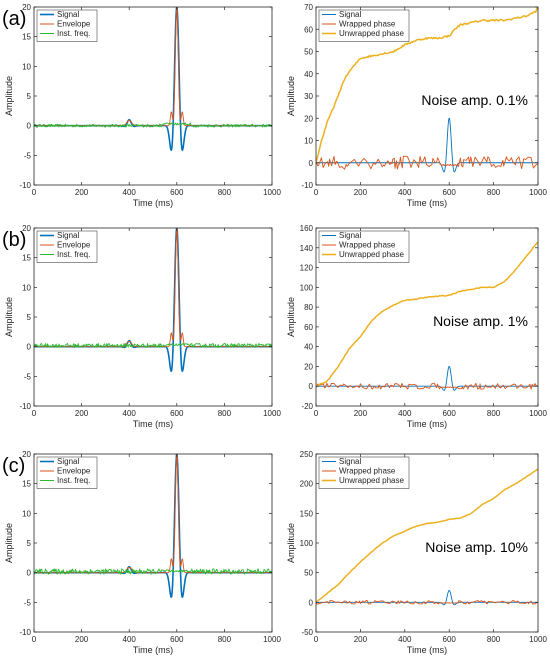  I want to click on y-tick-label: 5, so click(29, 317).